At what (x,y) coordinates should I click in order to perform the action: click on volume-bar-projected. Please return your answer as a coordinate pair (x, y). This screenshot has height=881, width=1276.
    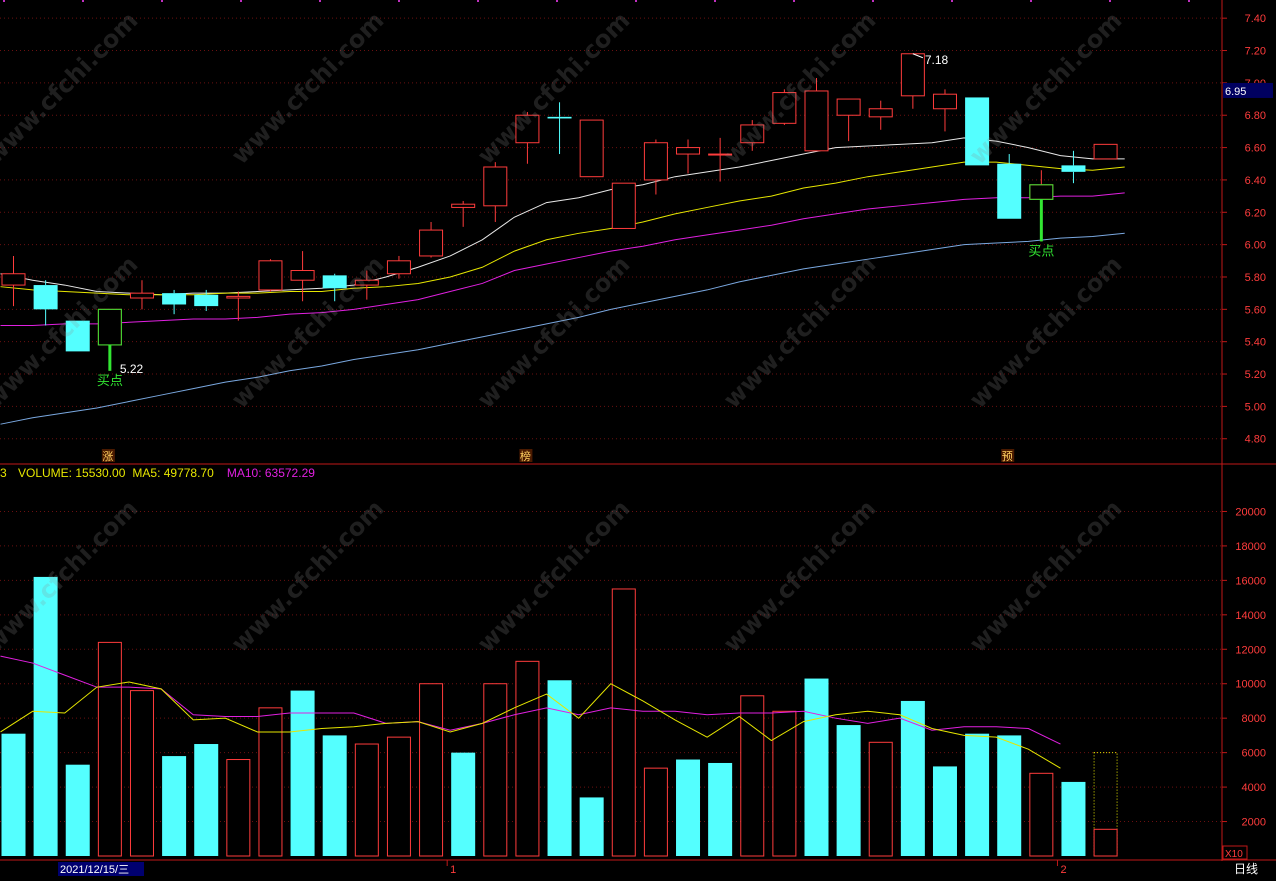
    Looking at the image, I should click on (1105, 804).